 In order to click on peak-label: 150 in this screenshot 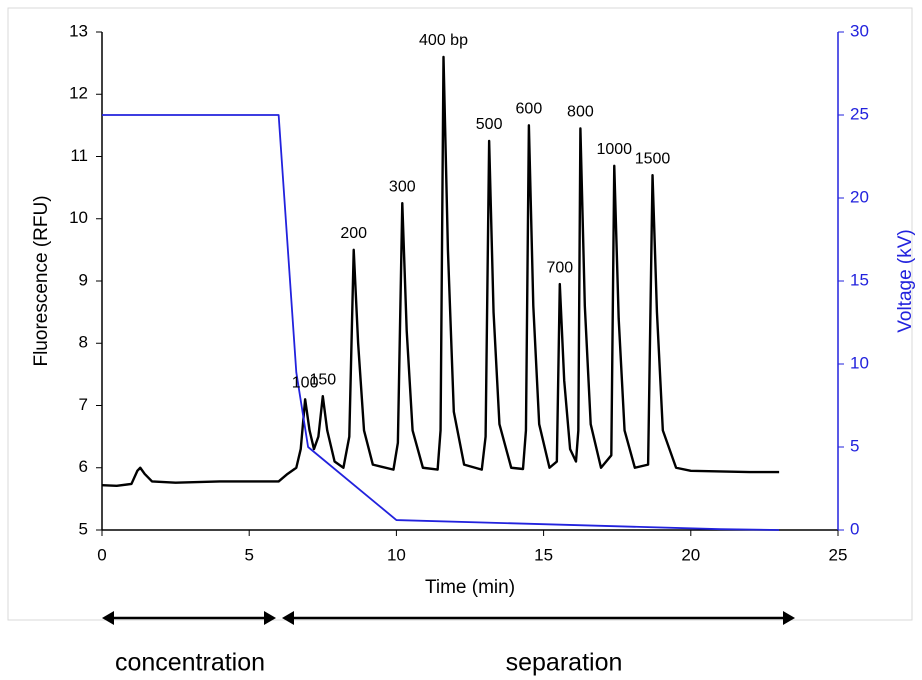, I will do `click(322, 379)`.